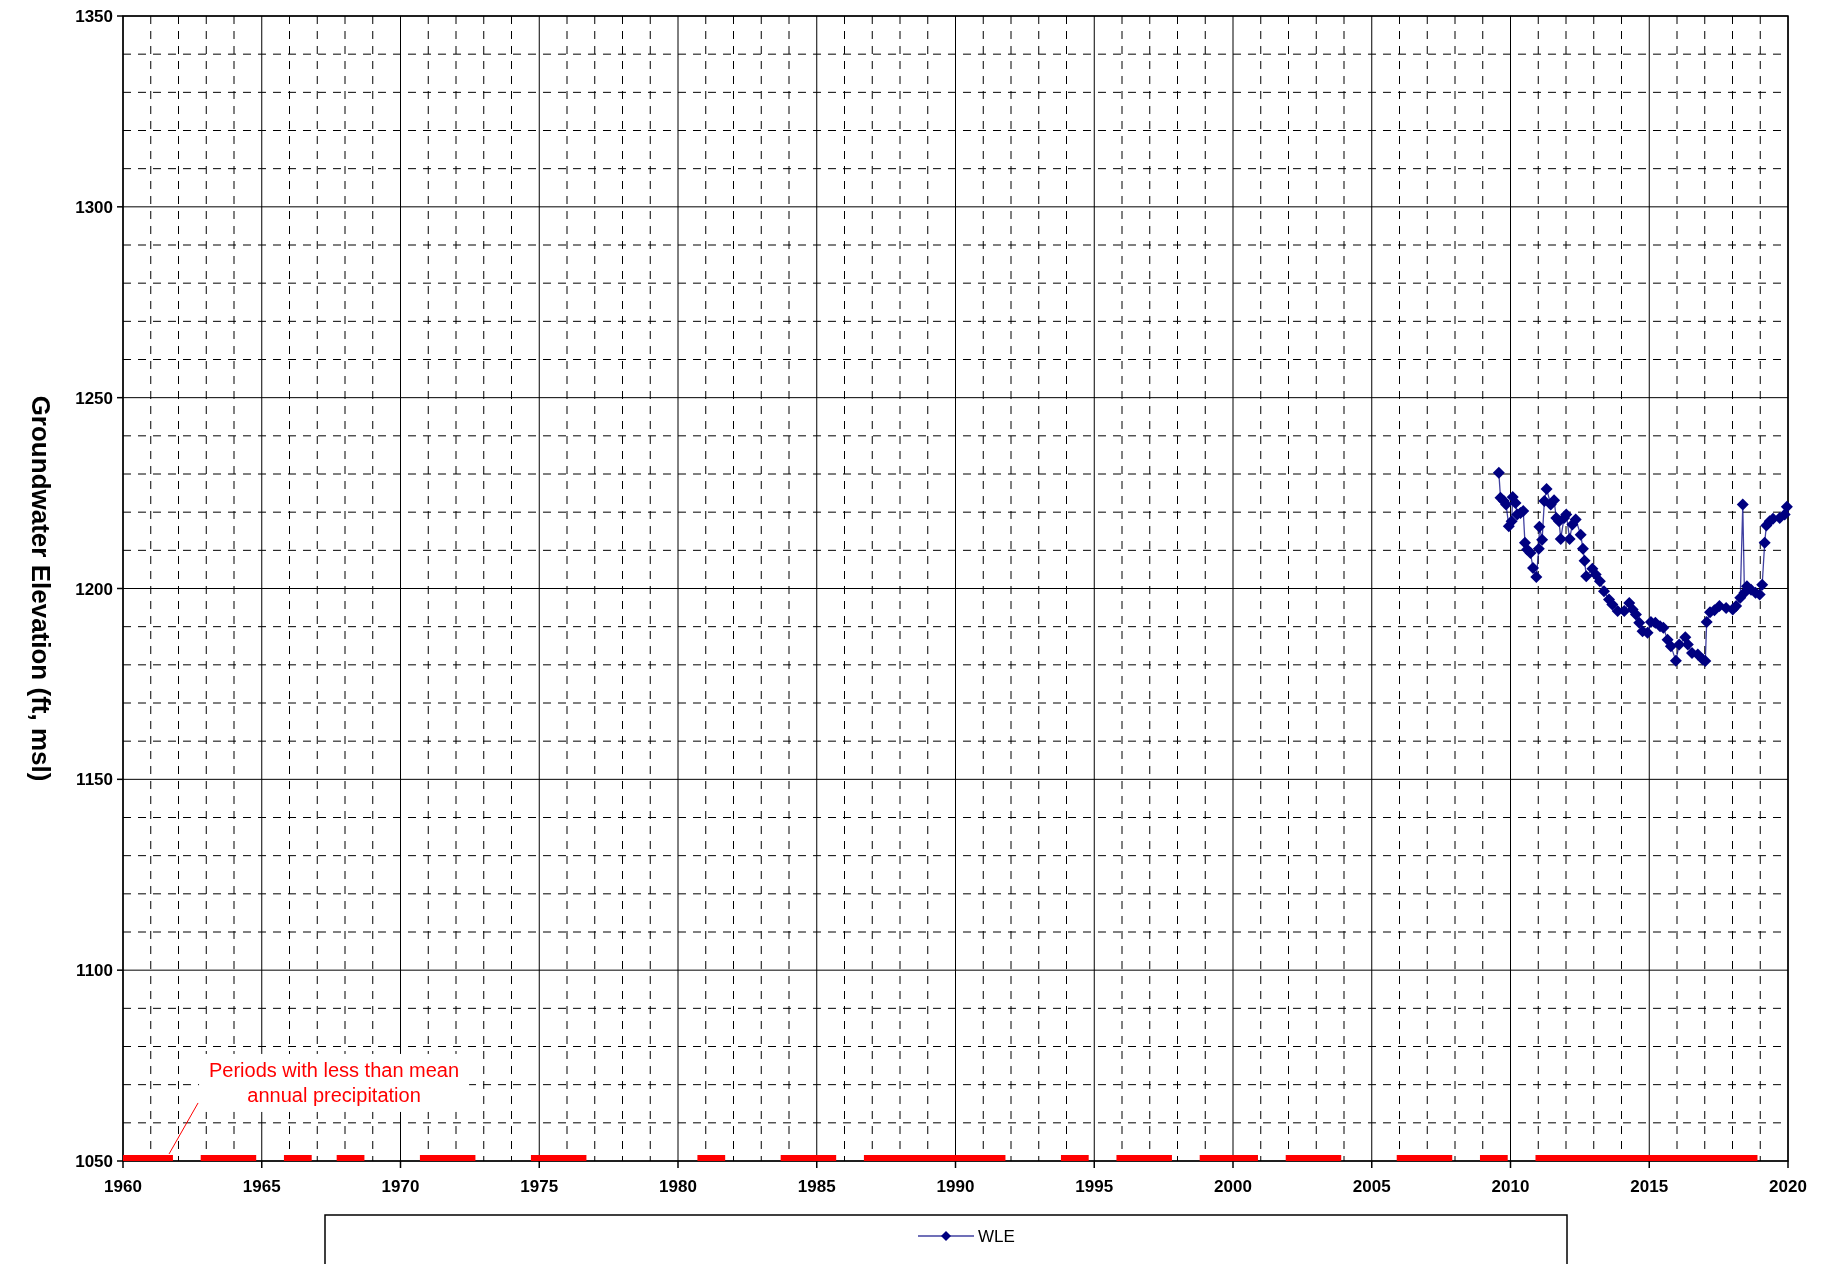 This screenshot has height=1264, width=1832. I want to click on y-tick-label: 1100, so click(94, 971).